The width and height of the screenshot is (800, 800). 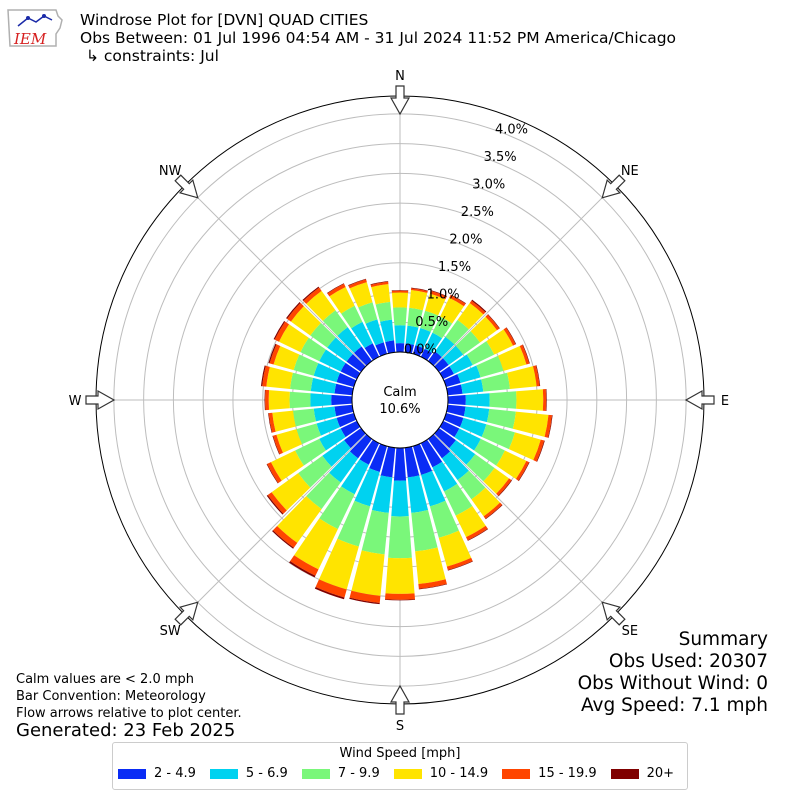 I want to click on avg-speed: Avg Speed: 7.1 mph, so click(x=674, y=705).